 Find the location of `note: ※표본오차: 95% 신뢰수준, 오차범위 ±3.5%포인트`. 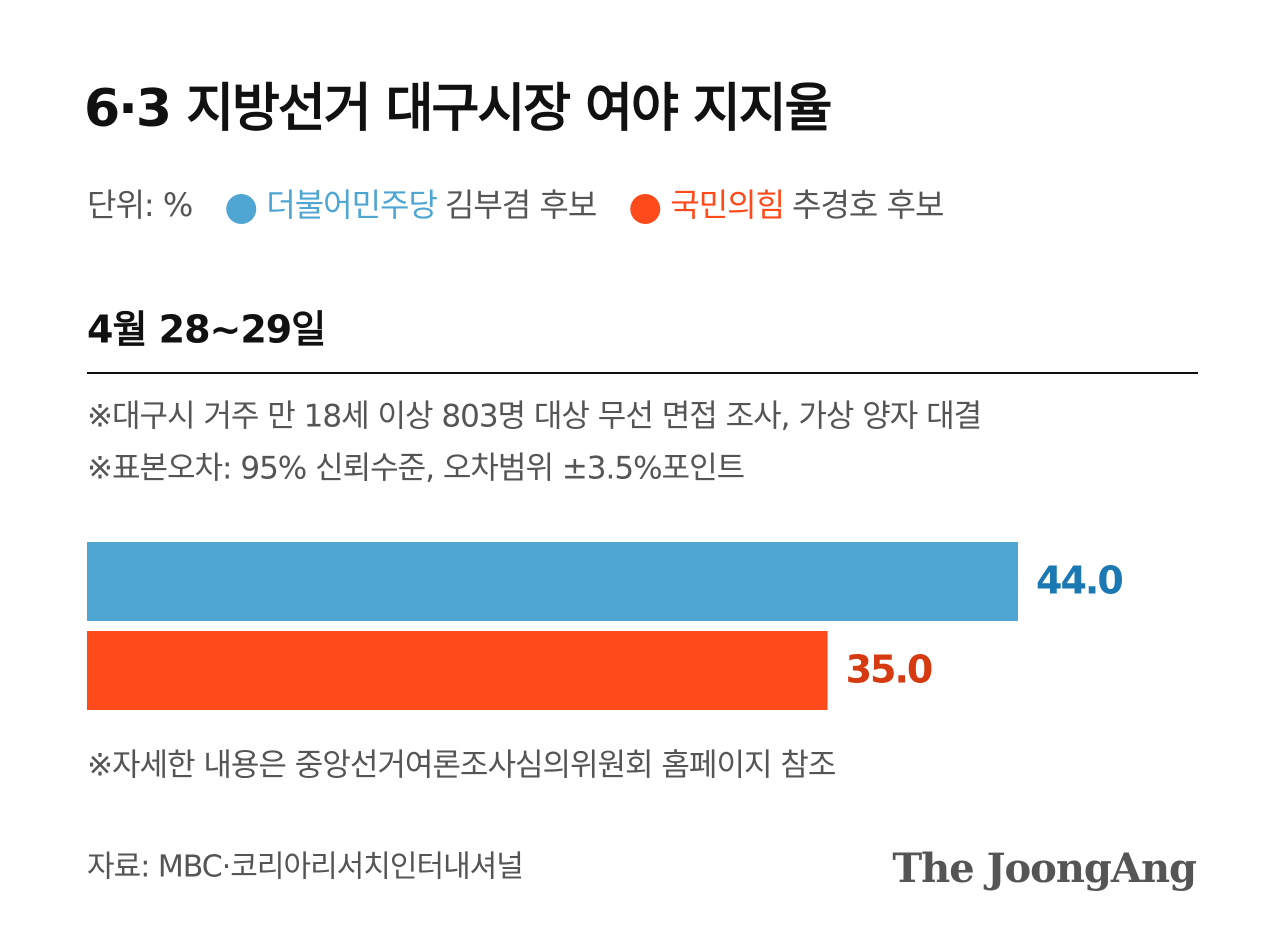

note: ※표본오차: 95% 신뢰수준, 오차범위 ±3.5%포인트 is located at coordinates (415, 469).